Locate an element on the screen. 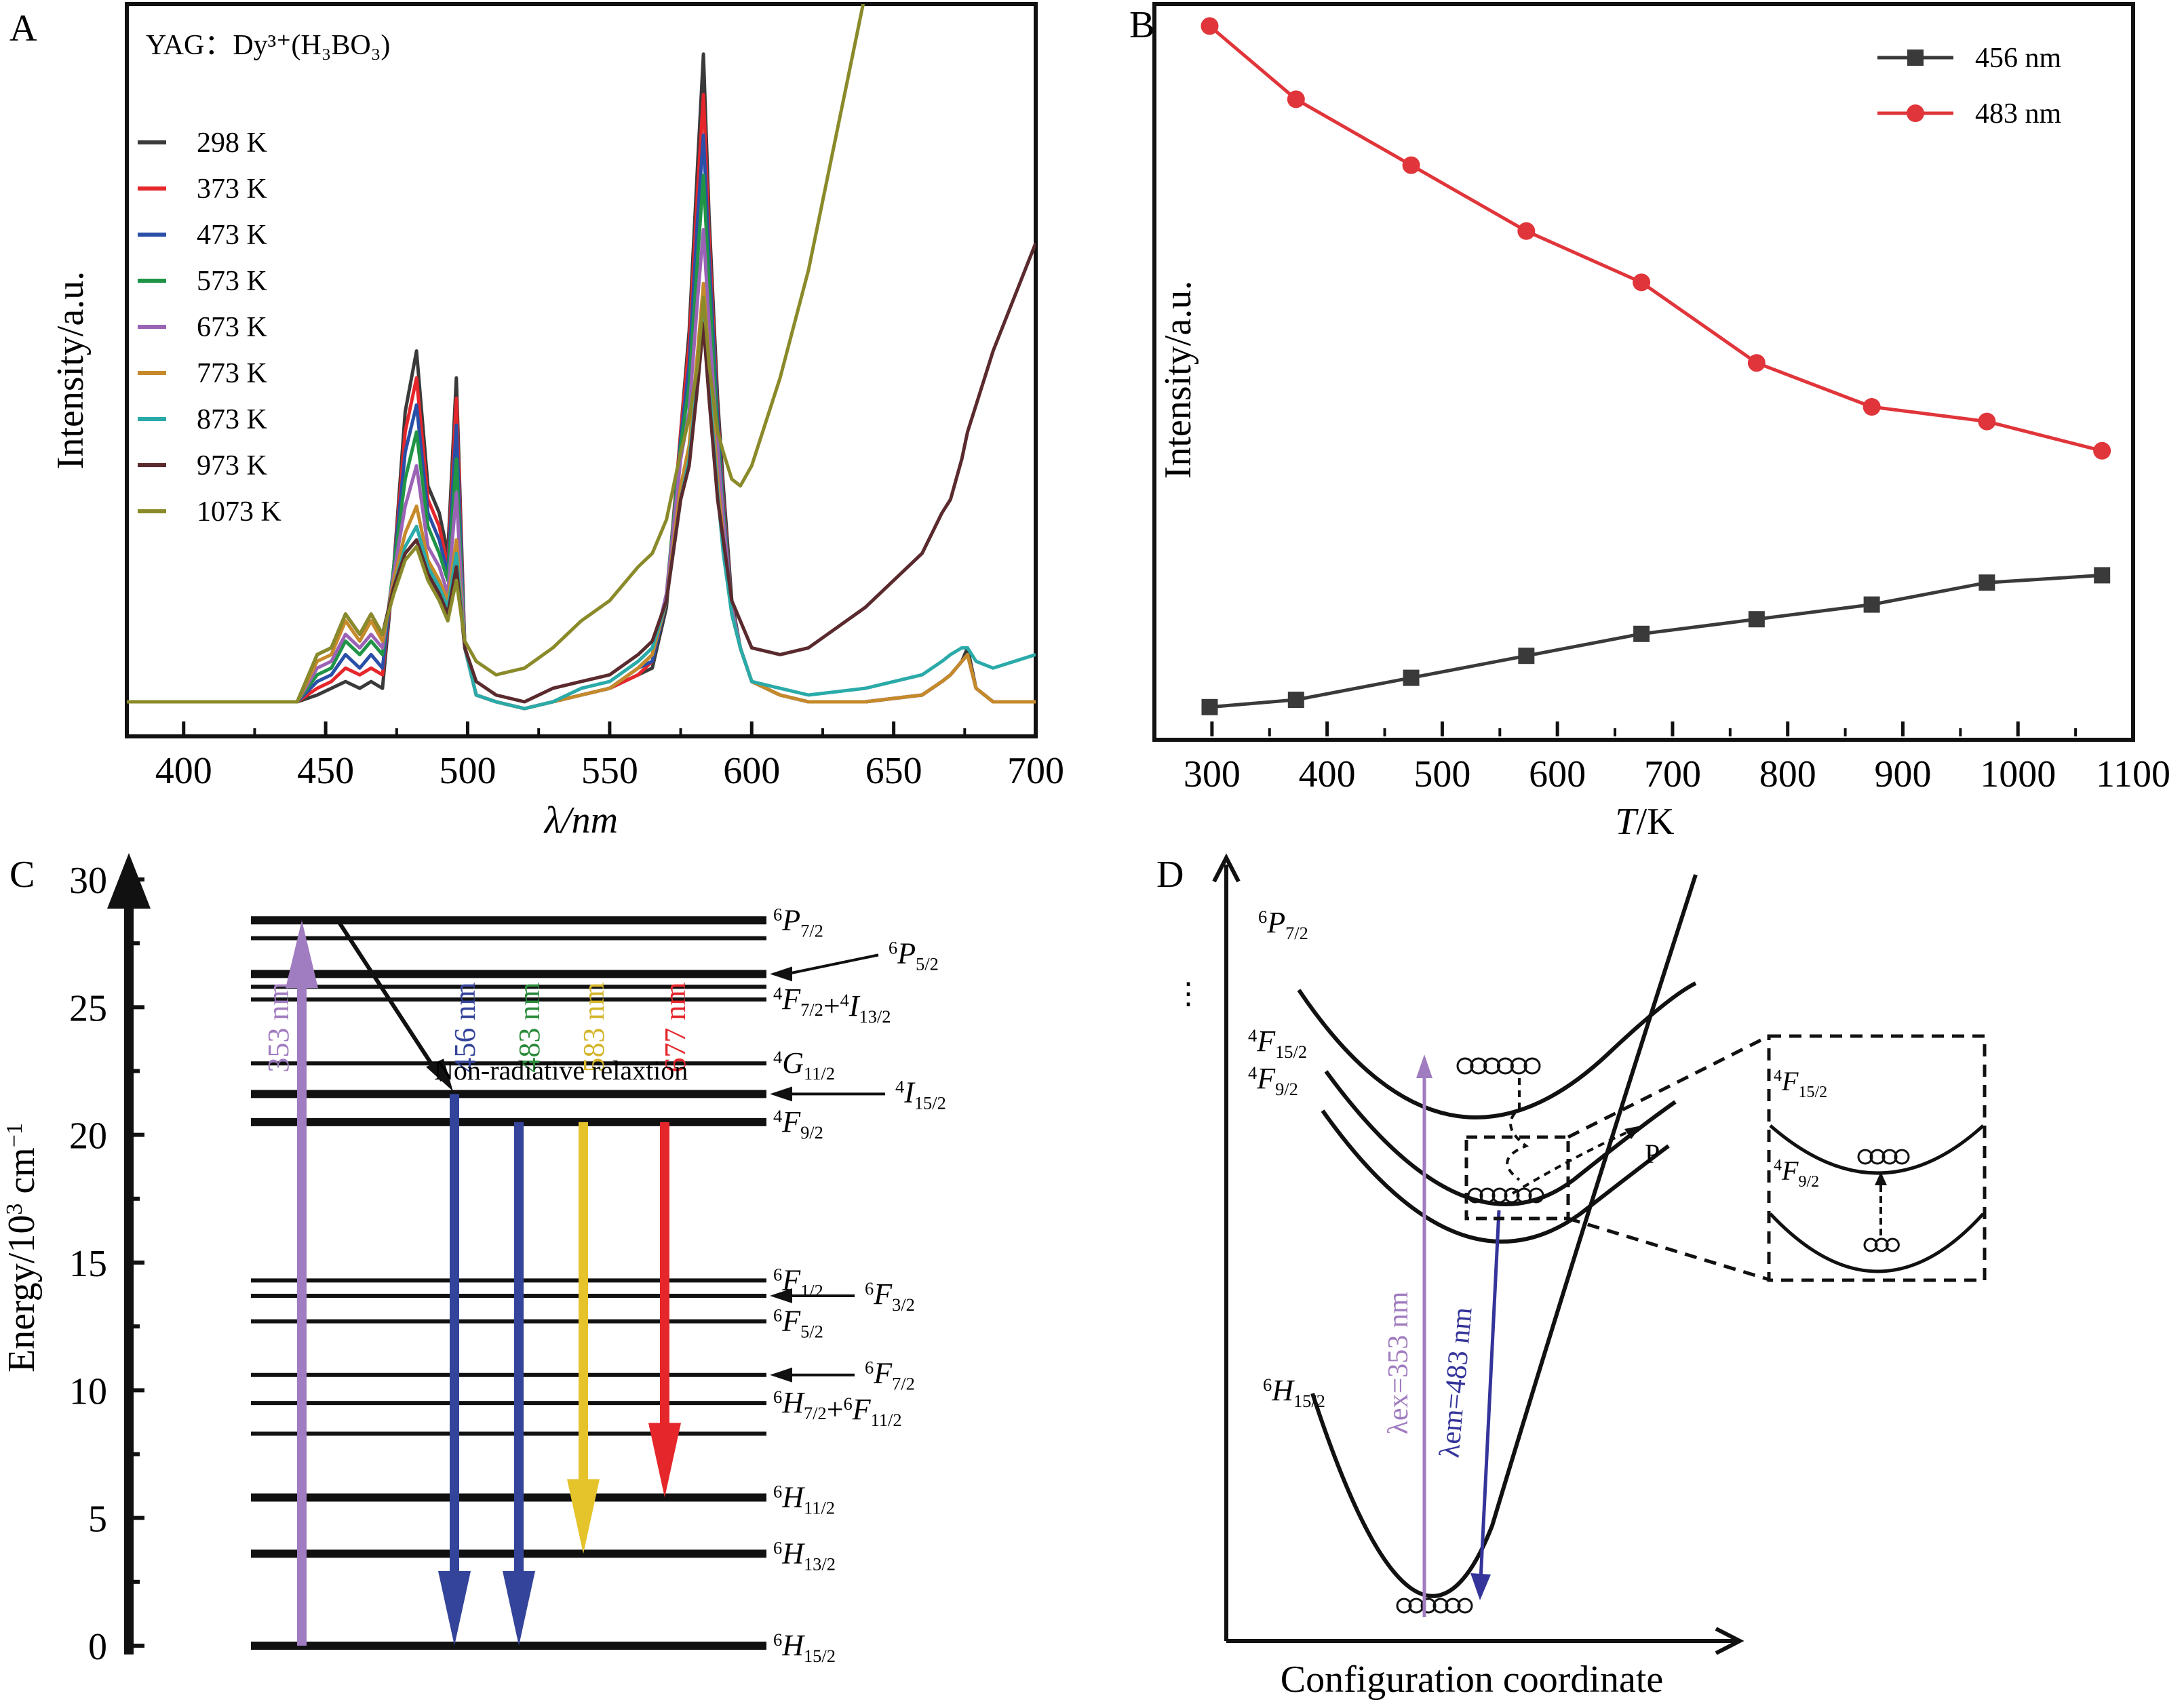 Image resolution: width=2184 pixels, height=1704 pixels. excitation-label: λex=353 nm is located at coordinates (1398, 1362).